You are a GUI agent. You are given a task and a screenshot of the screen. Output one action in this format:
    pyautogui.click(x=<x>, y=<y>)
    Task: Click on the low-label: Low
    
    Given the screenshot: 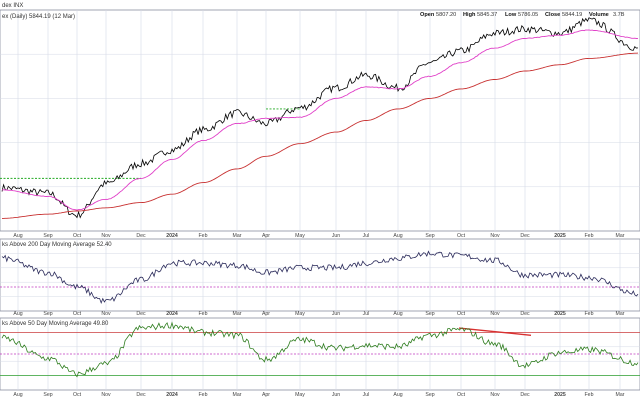 What is the action you would take?
    pyautogui.click(x=511, y=15)
    